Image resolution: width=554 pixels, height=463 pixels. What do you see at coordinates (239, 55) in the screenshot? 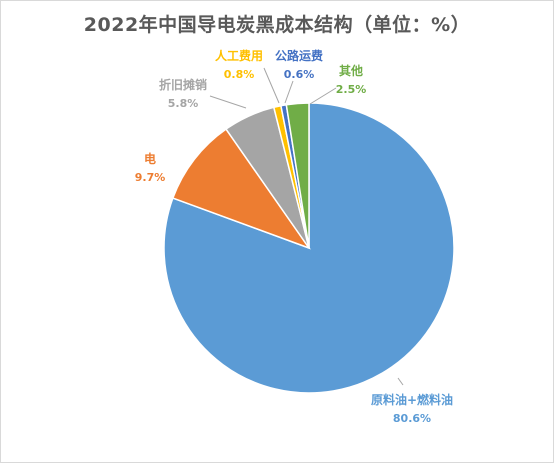
I see `slice-label-name-3: 人工费用` at bounding box center [239, 55].